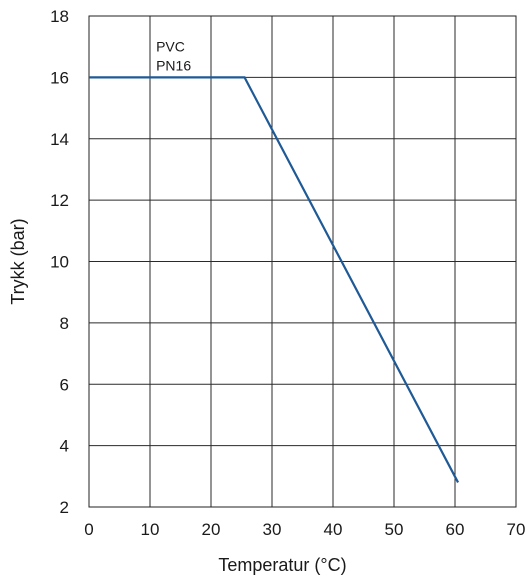 The width and height of the screenshot is (531, 579). I want to click on x-tick-label: 70, so click(516, 529).